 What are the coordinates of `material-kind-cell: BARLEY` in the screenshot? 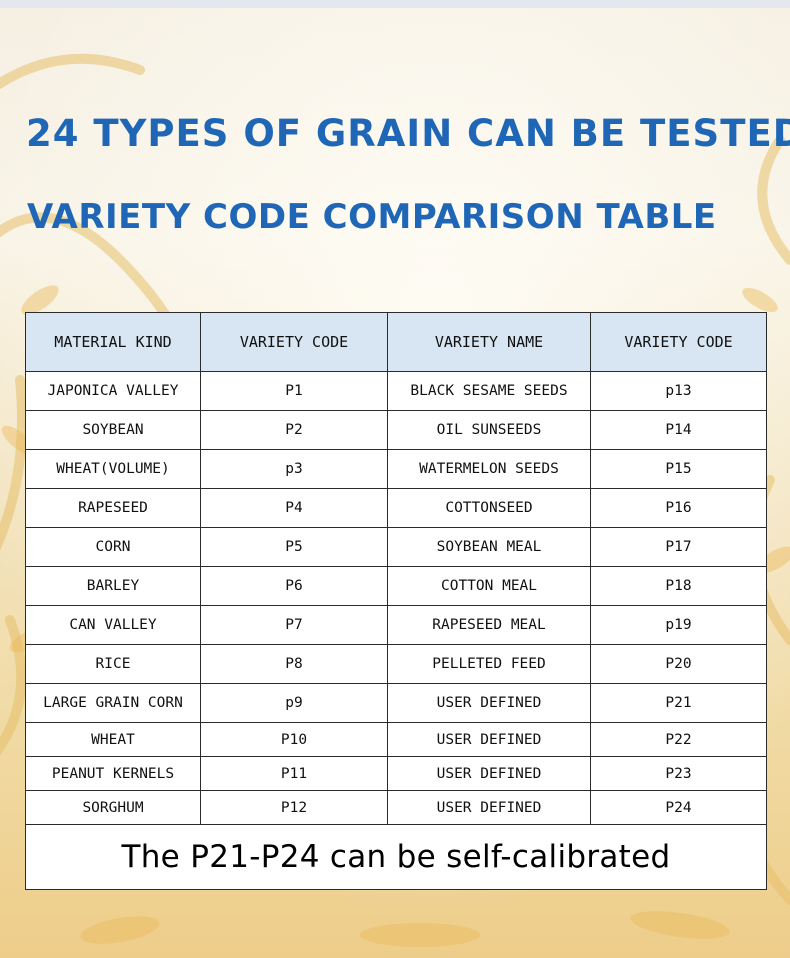 It's located at (113, 586).